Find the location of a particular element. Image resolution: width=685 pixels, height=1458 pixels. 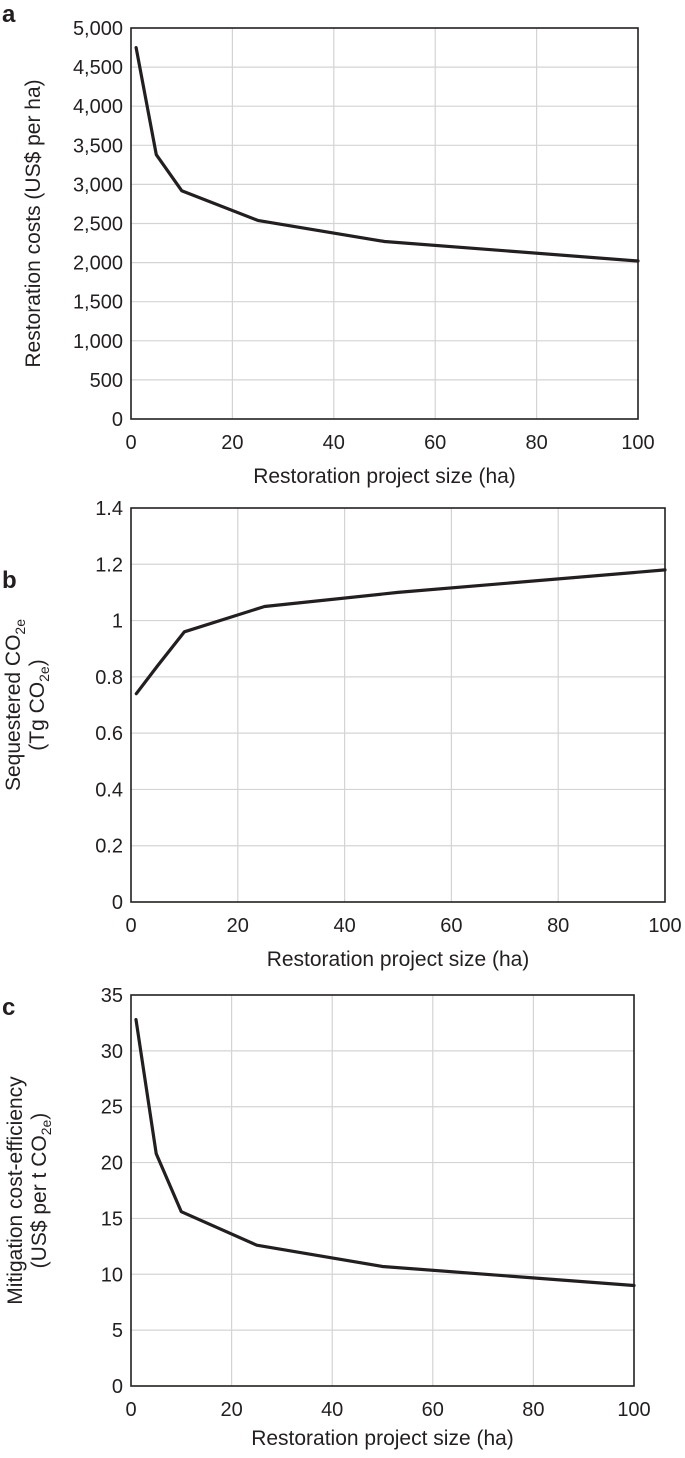

series-b is located at coordinates (400, 632).